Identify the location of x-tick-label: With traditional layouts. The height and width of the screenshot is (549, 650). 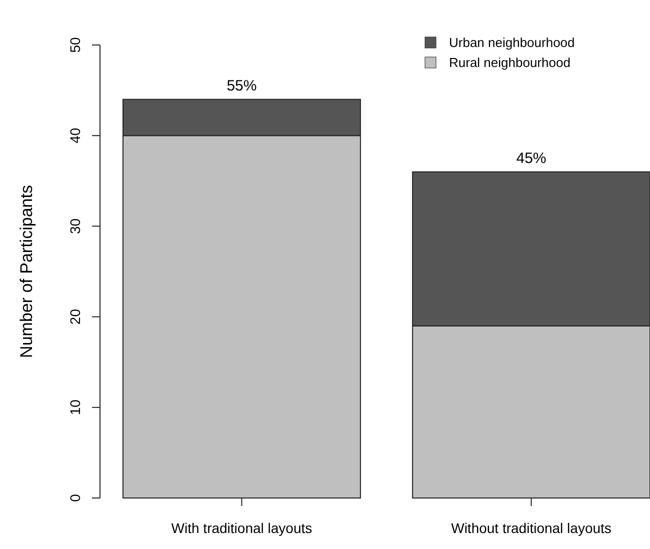
(241, 528).